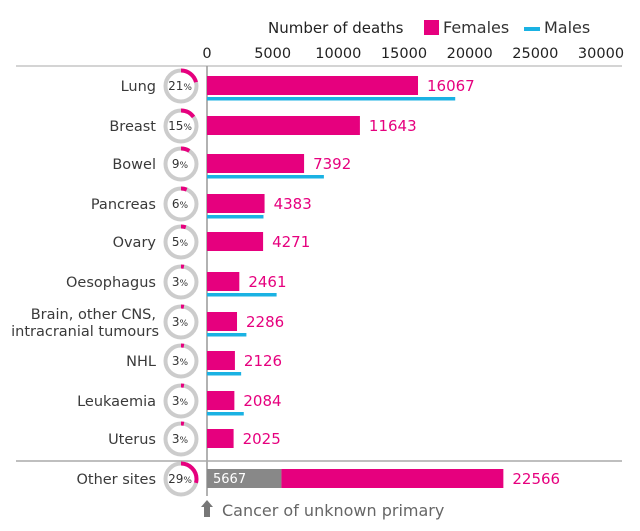  Describe the element at coordinates (85, 332) in the screenshot. I see `category-label: intracranial tumours` at that location.